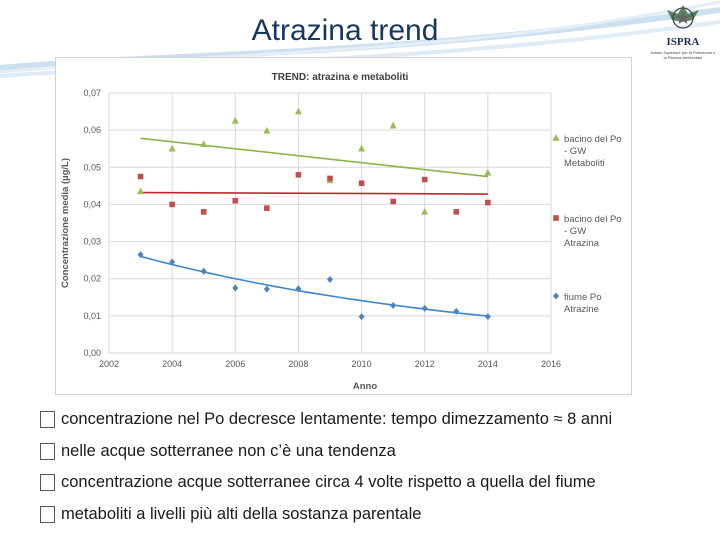 The height and width of the screenshot is (540, 720). Describe the element at coordinates (425, 364) in the screenshot. I see `x-tick-label: 2012` at that location.